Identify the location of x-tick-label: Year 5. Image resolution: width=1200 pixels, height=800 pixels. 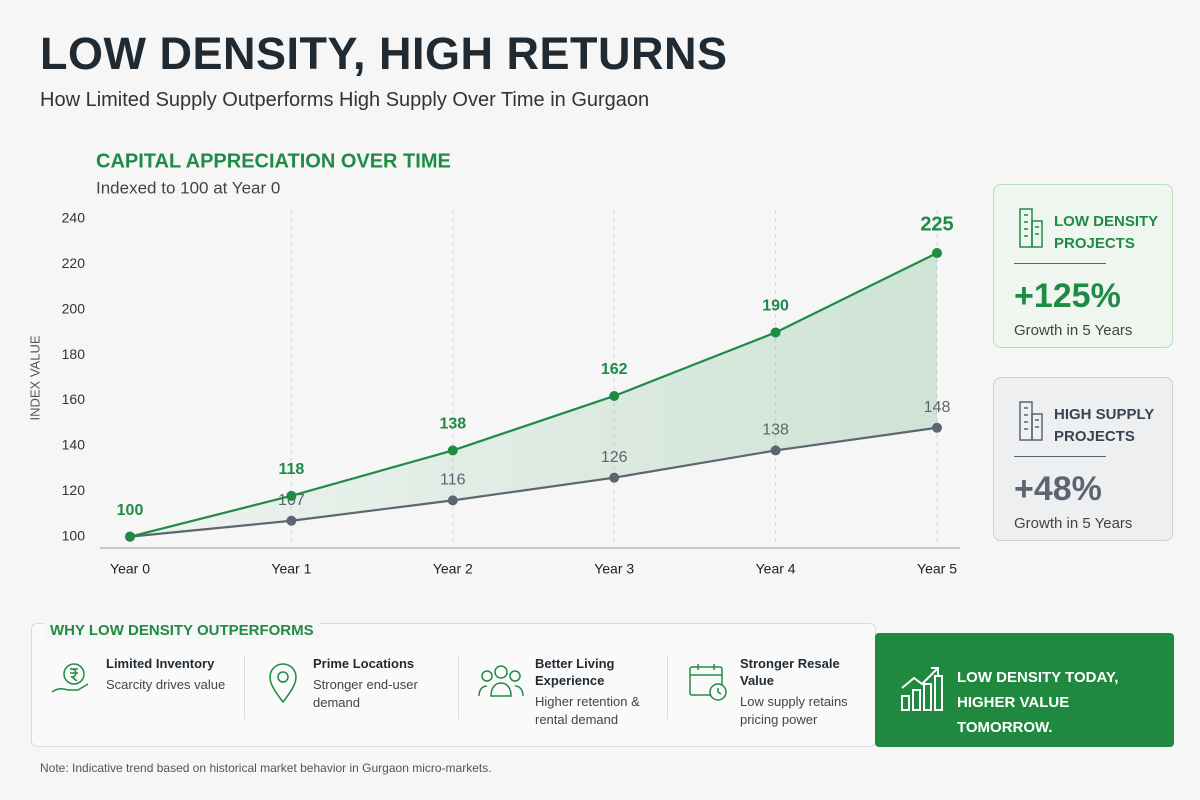
(937, 569).